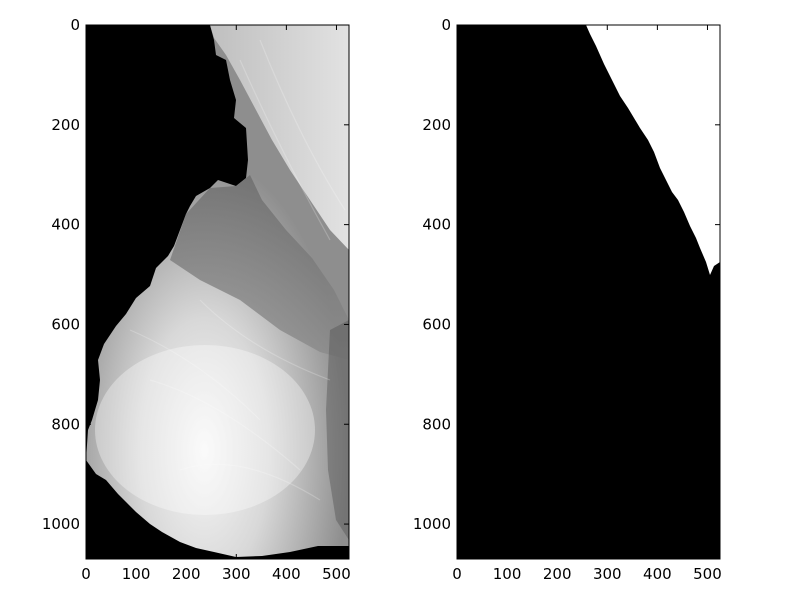 This screenshot has height=600, width=800. What do you see at coordinates (279, 137) in the screenshot?
I see `mammogram-upper-band` at bounding box center [279, 137].